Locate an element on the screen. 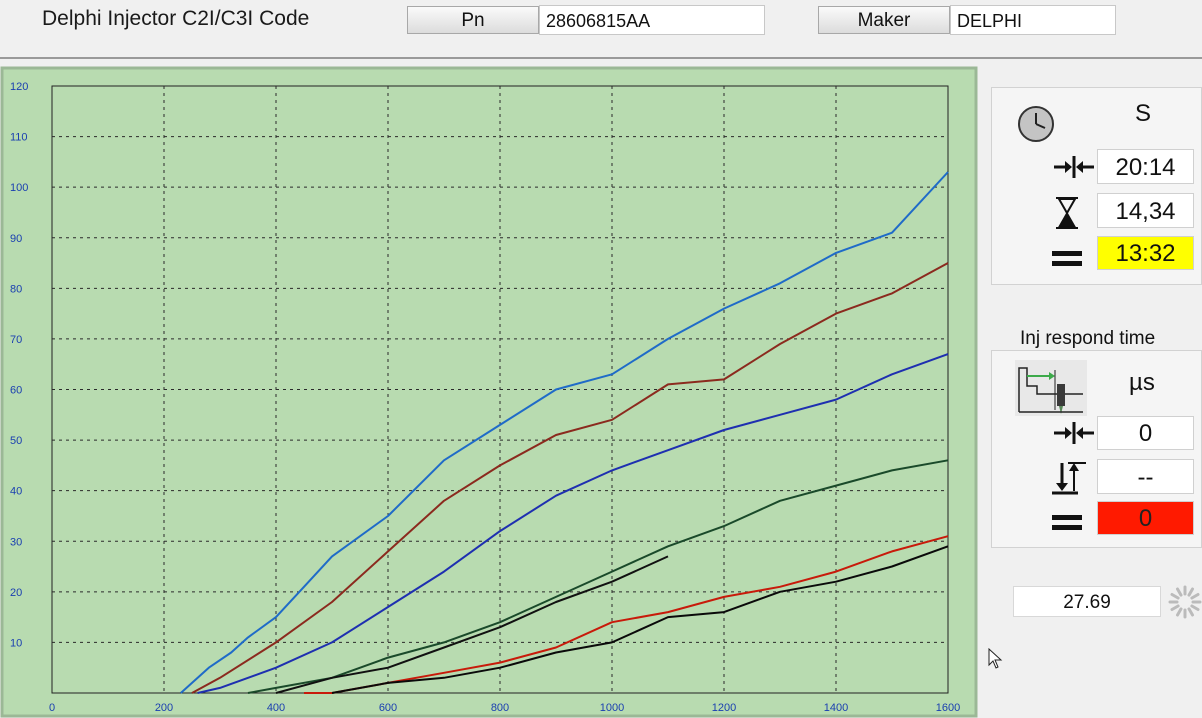  x-tick-label: 0 is located at coordinates (52, 708).